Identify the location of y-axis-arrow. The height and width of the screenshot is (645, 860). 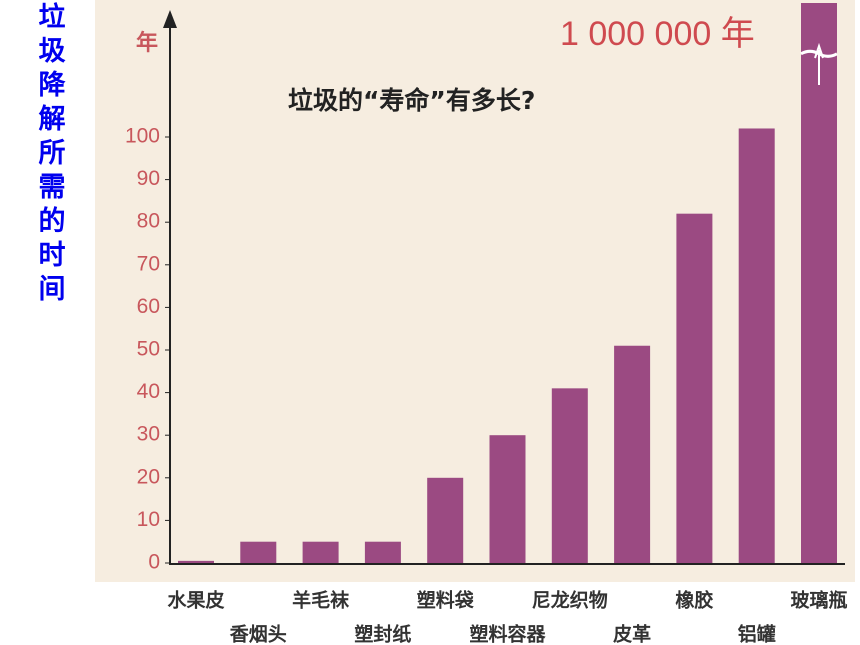
(170, 19).